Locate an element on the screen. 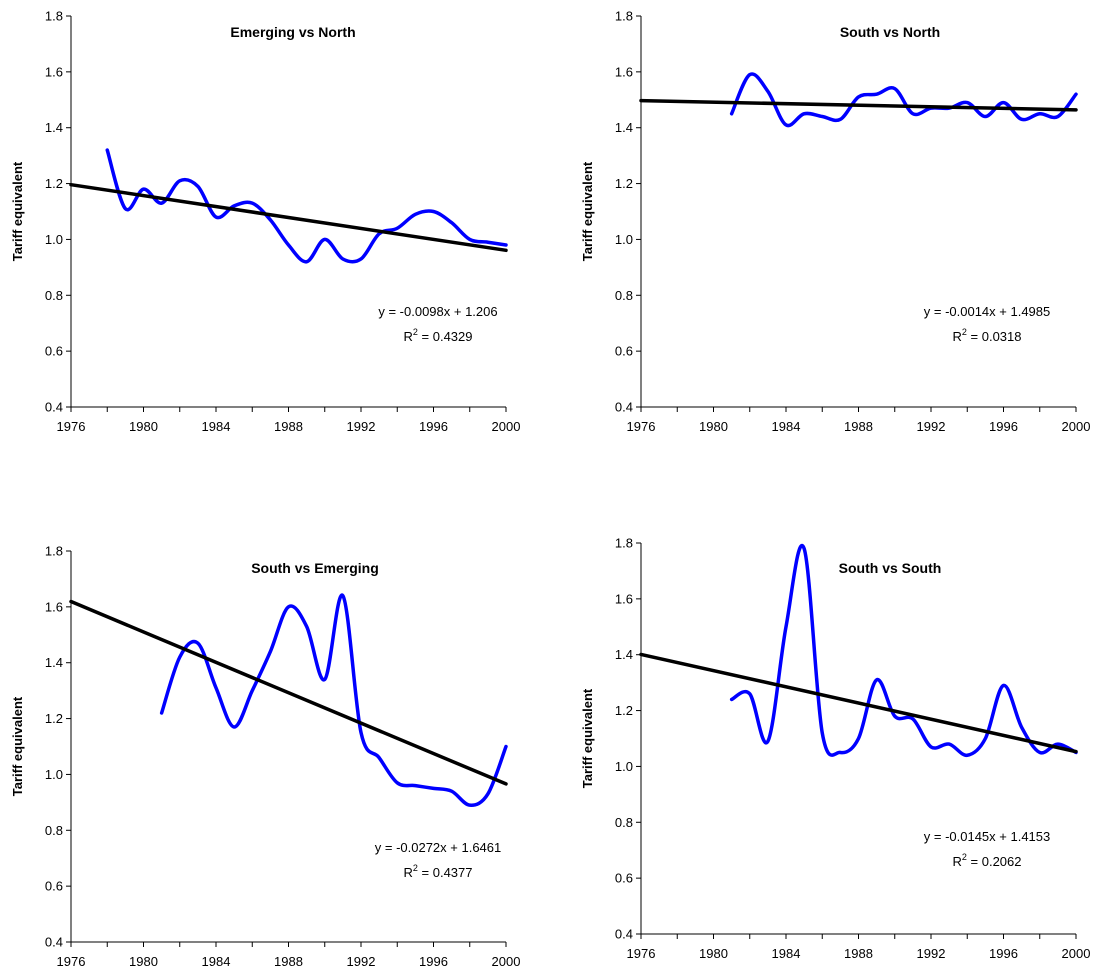 The width and height of the screenshot is (1095, 980). trend-equation: y = -0.0272x + 1.6461 is located at coordinates (438, 847).